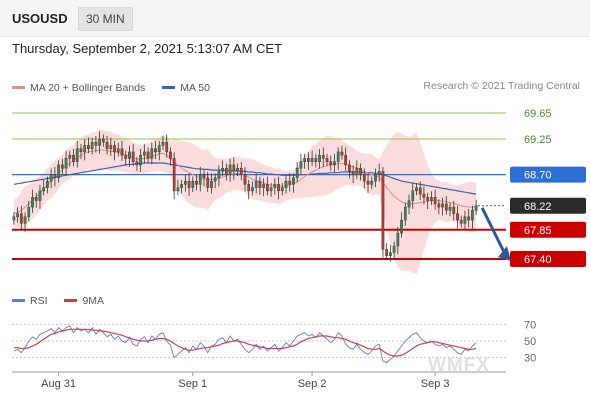 The height and width of the screenshot is (400, 590). I want to click on research-credit: Research © 2021 Trading Central, so click(501, 86).